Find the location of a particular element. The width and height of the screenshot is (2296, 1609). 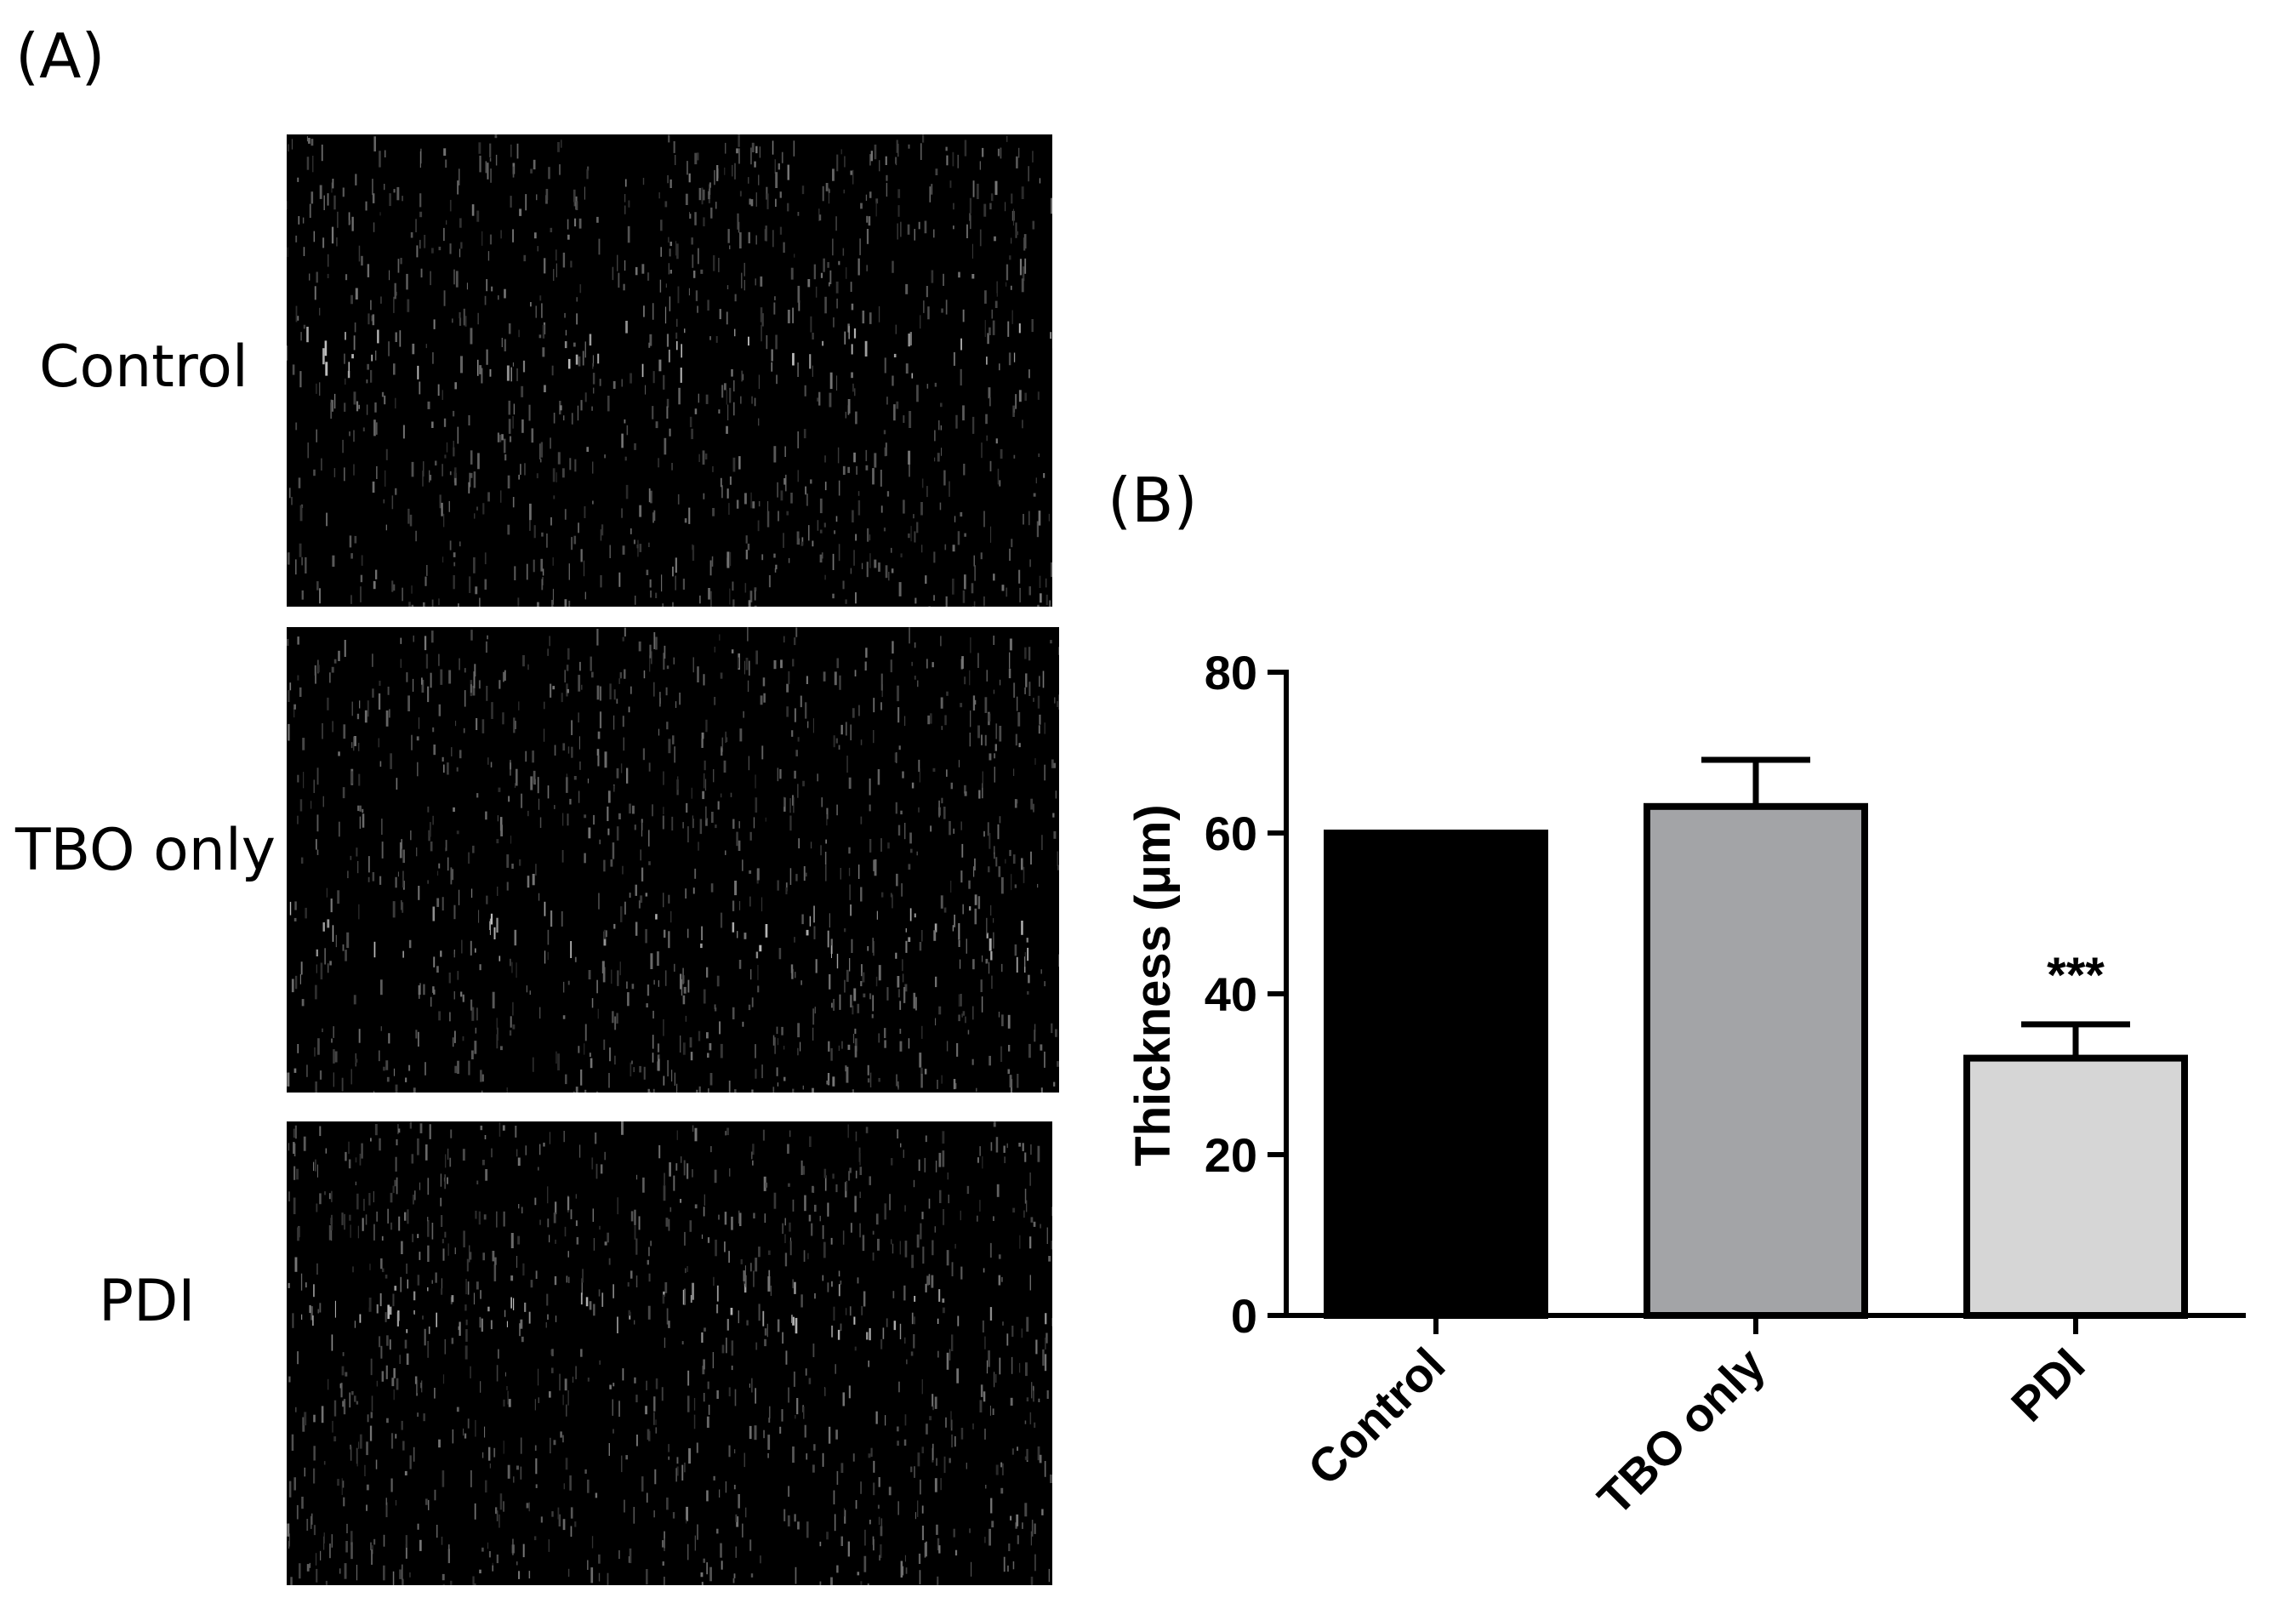

micrograph-pdi-texture is located at coordinates (669, 1353).